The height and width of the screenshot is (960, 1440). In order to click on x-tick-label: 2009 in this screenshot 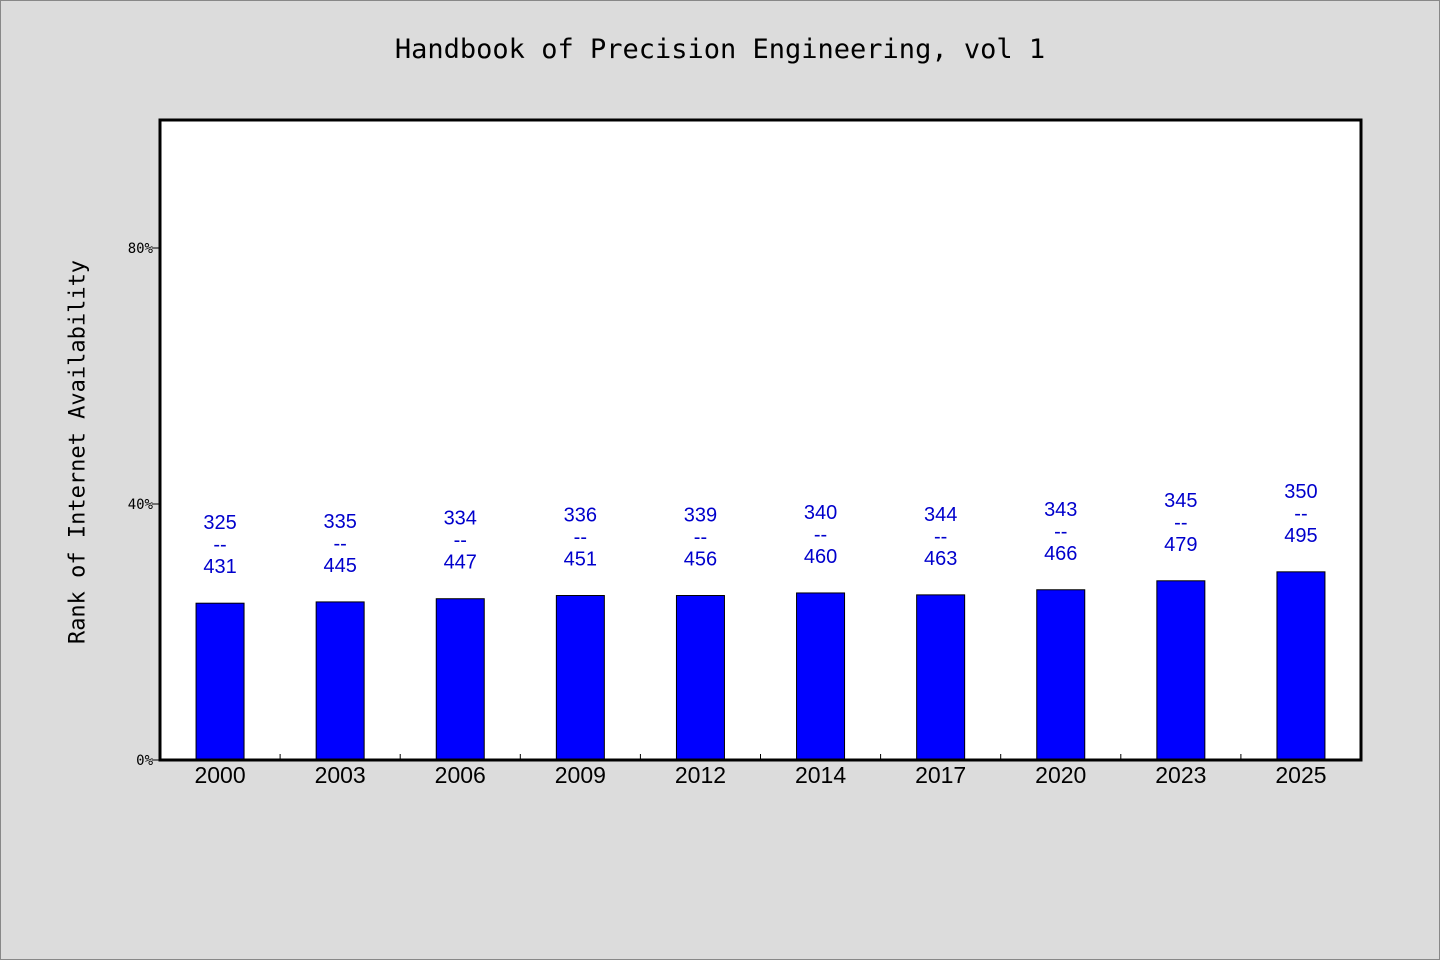, I will do `click(580, 775)`.